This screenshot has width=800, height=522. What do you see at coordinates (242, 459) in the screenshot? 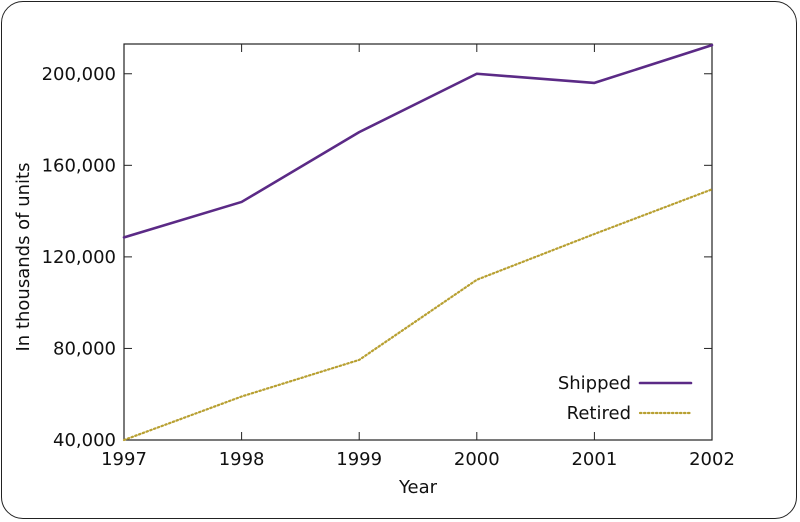
I see `x-tick-label: 1998` at bounding box center [242, 459].